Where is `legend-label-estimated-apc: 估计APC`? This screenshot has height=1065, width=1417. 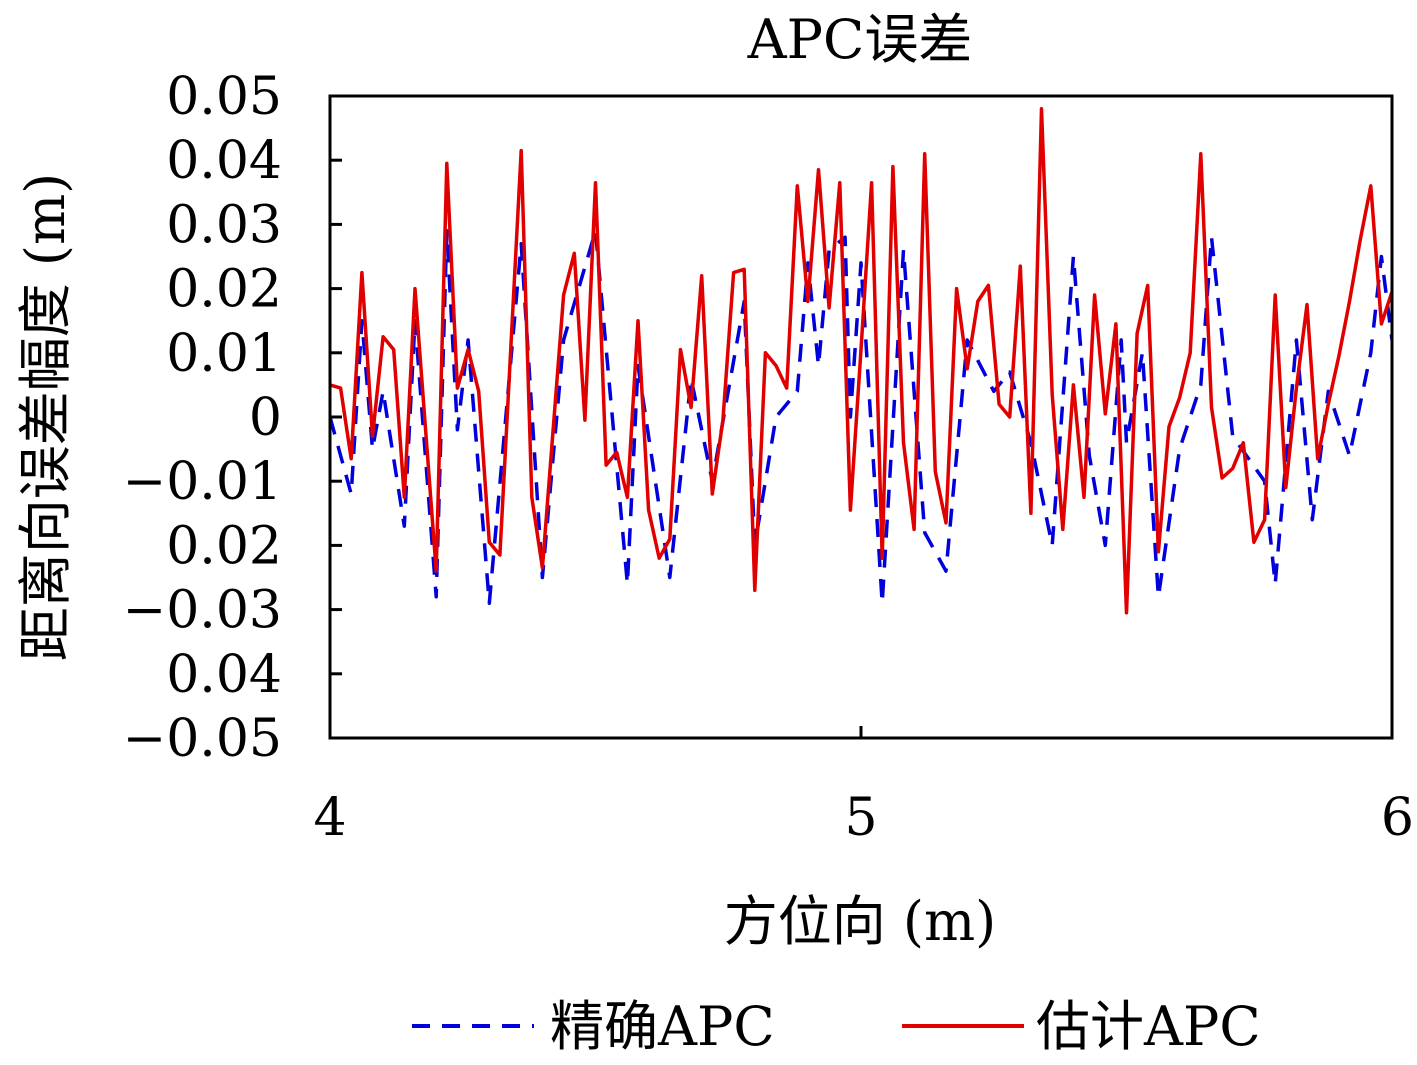 legend-label-estimated-apc: 估计APC is located at coordinates (1148, 1026).